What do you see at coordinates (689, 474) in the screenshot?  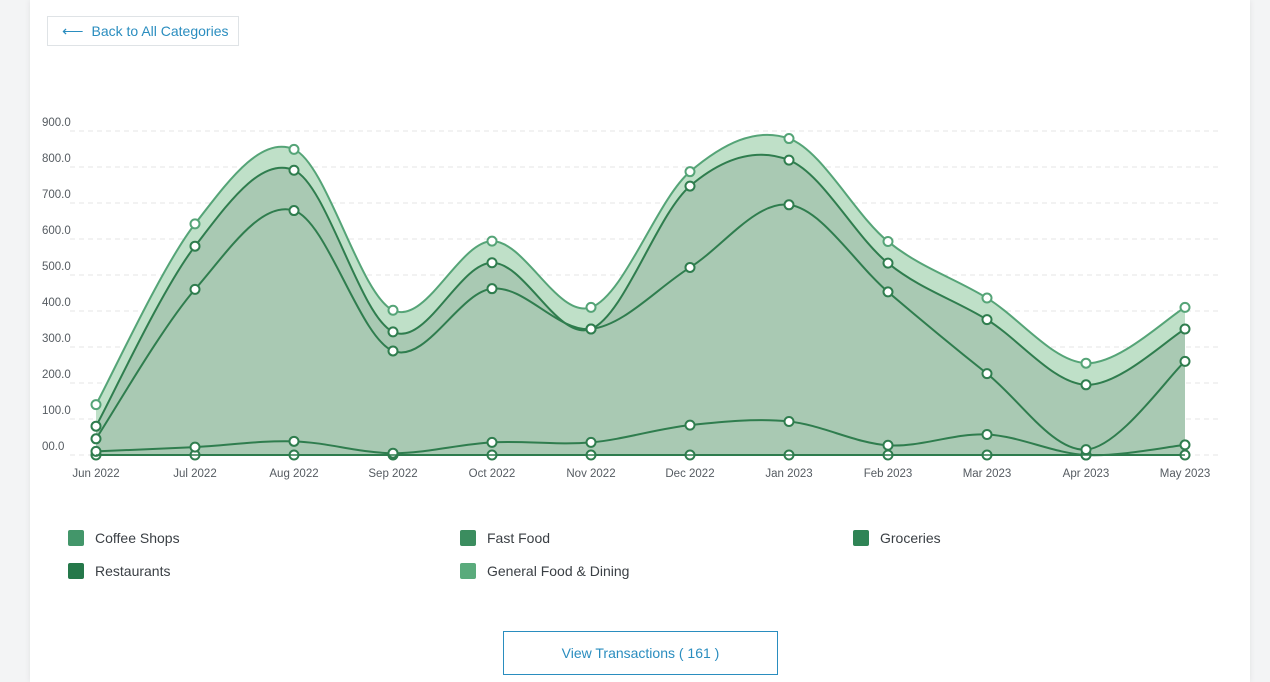 I see `x-tick-label: Dec 2022` at bounding box center [689, 474].